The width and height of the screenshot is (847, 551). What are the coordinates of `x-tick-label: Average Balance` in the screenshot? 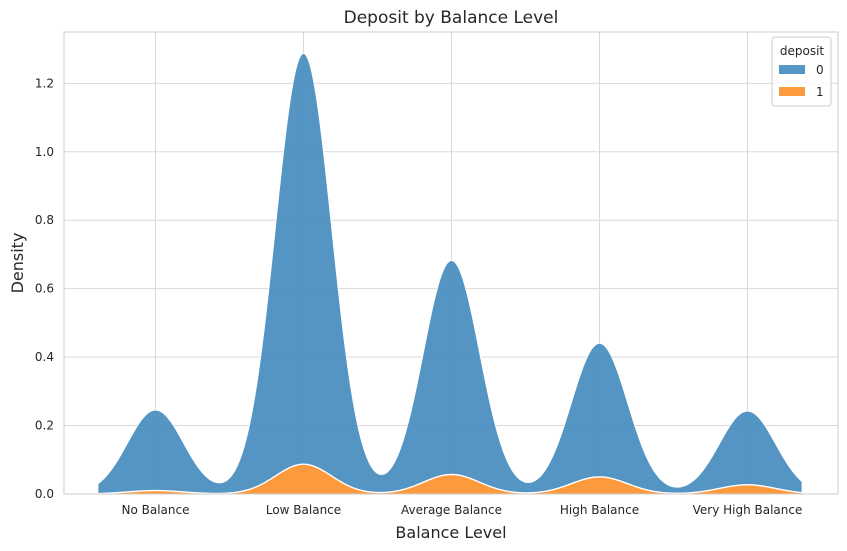 It's located at (451, 510).